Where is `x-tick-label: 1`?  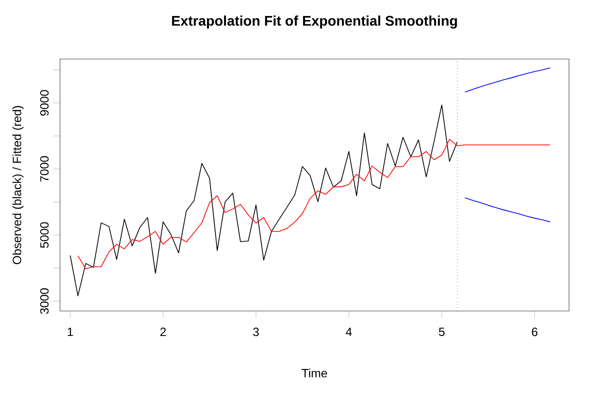
x-tick-label: 1 is located at coordinates (70, 332).